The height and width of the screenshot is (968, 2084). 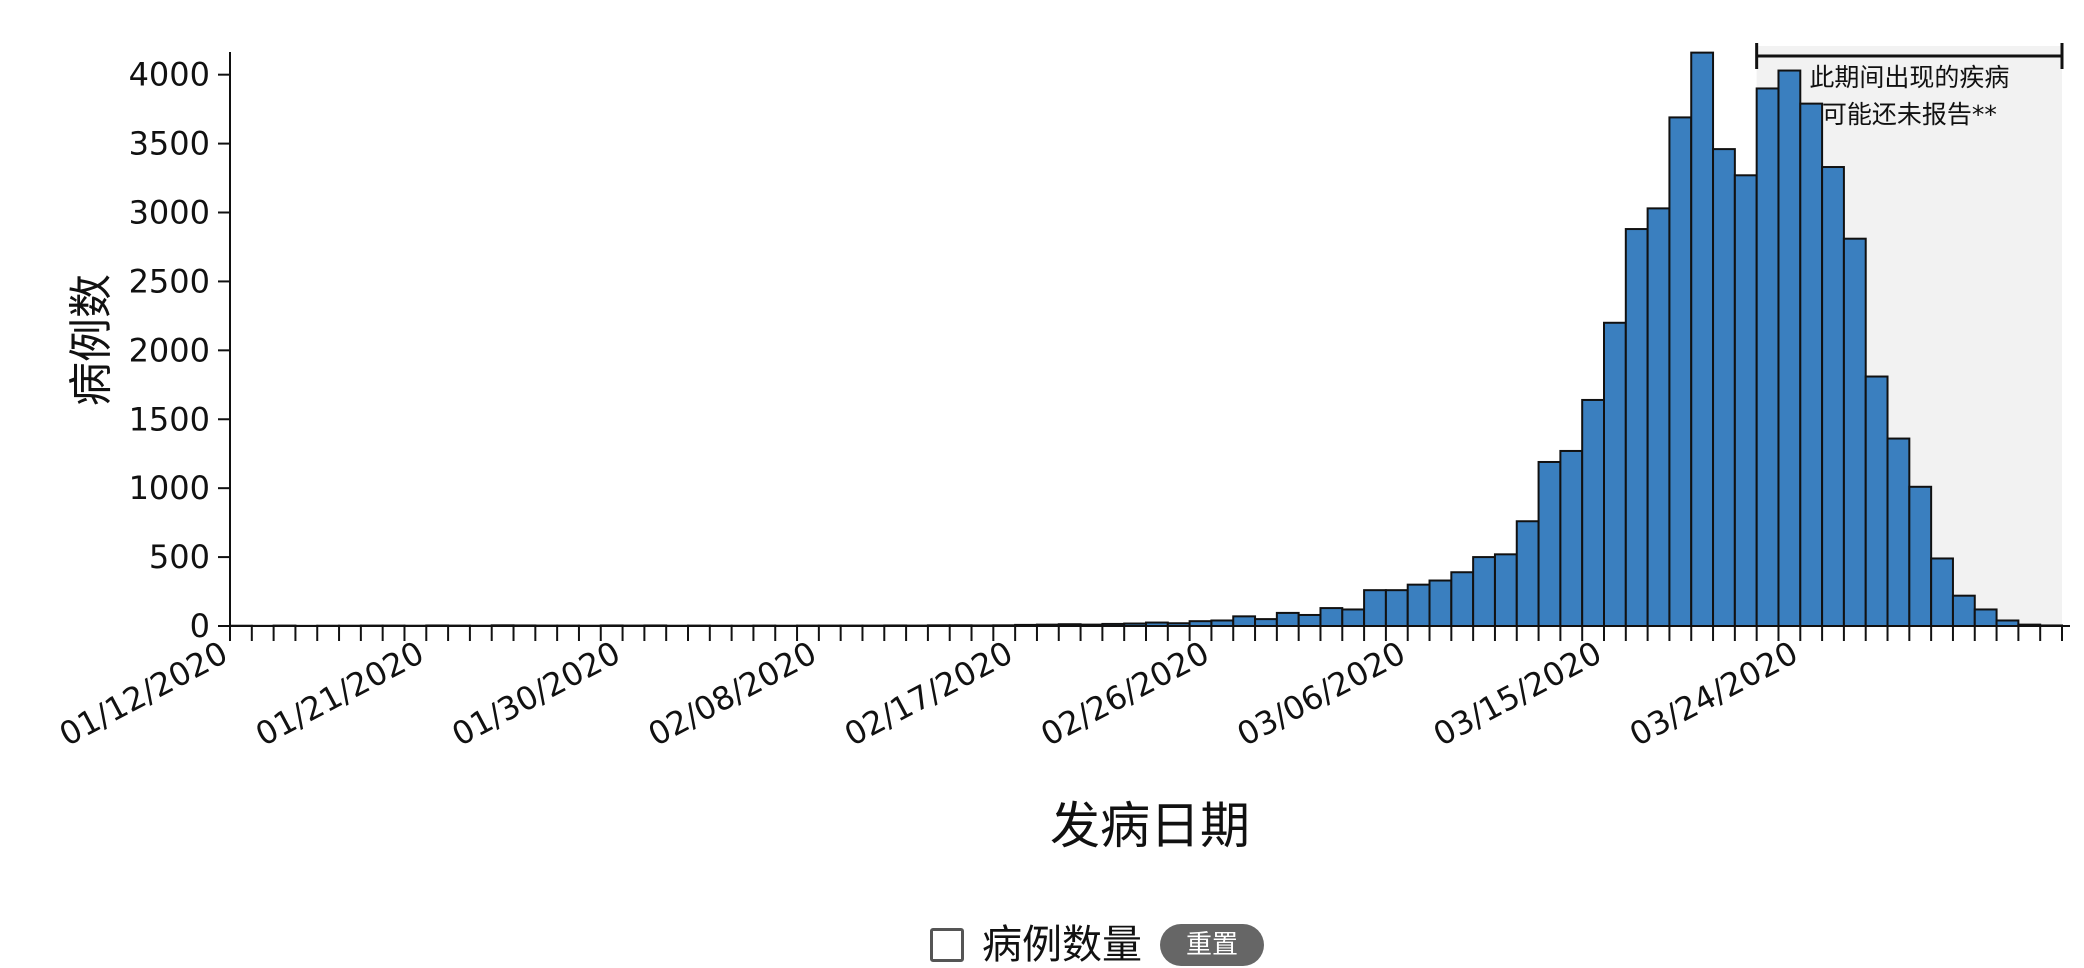 I want to click on y-tick-label: 1500, so click(x=169, y=419).